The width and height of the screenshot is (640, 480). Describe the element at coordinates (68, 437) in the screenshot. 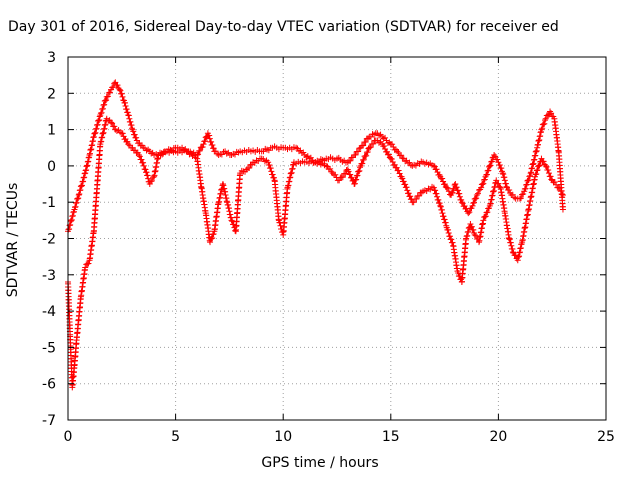

I see `x-tick-label: 0` at that location.